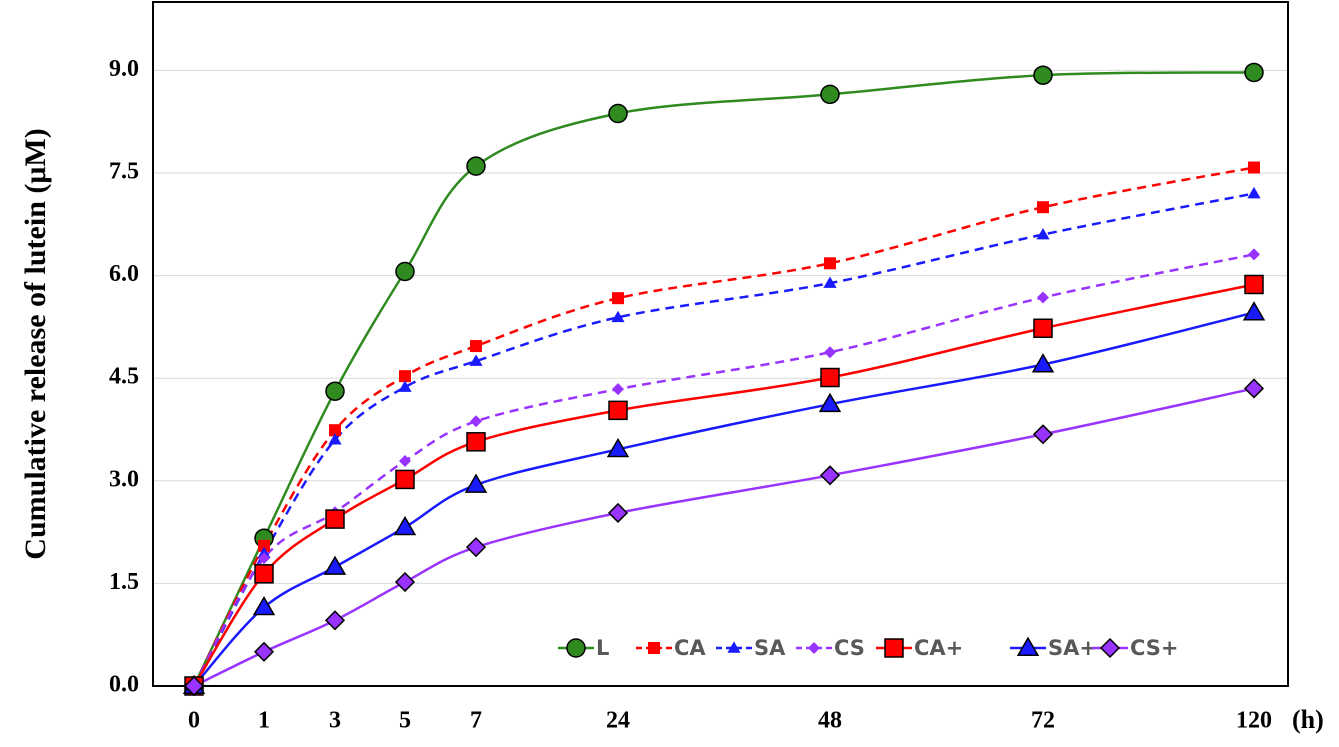 This screenshot has height=747, width=1339. What do you see at coordinates (1072, 648) in the screenshot?
I see `legend-label: SA+` at bounding box center [1072, 648].